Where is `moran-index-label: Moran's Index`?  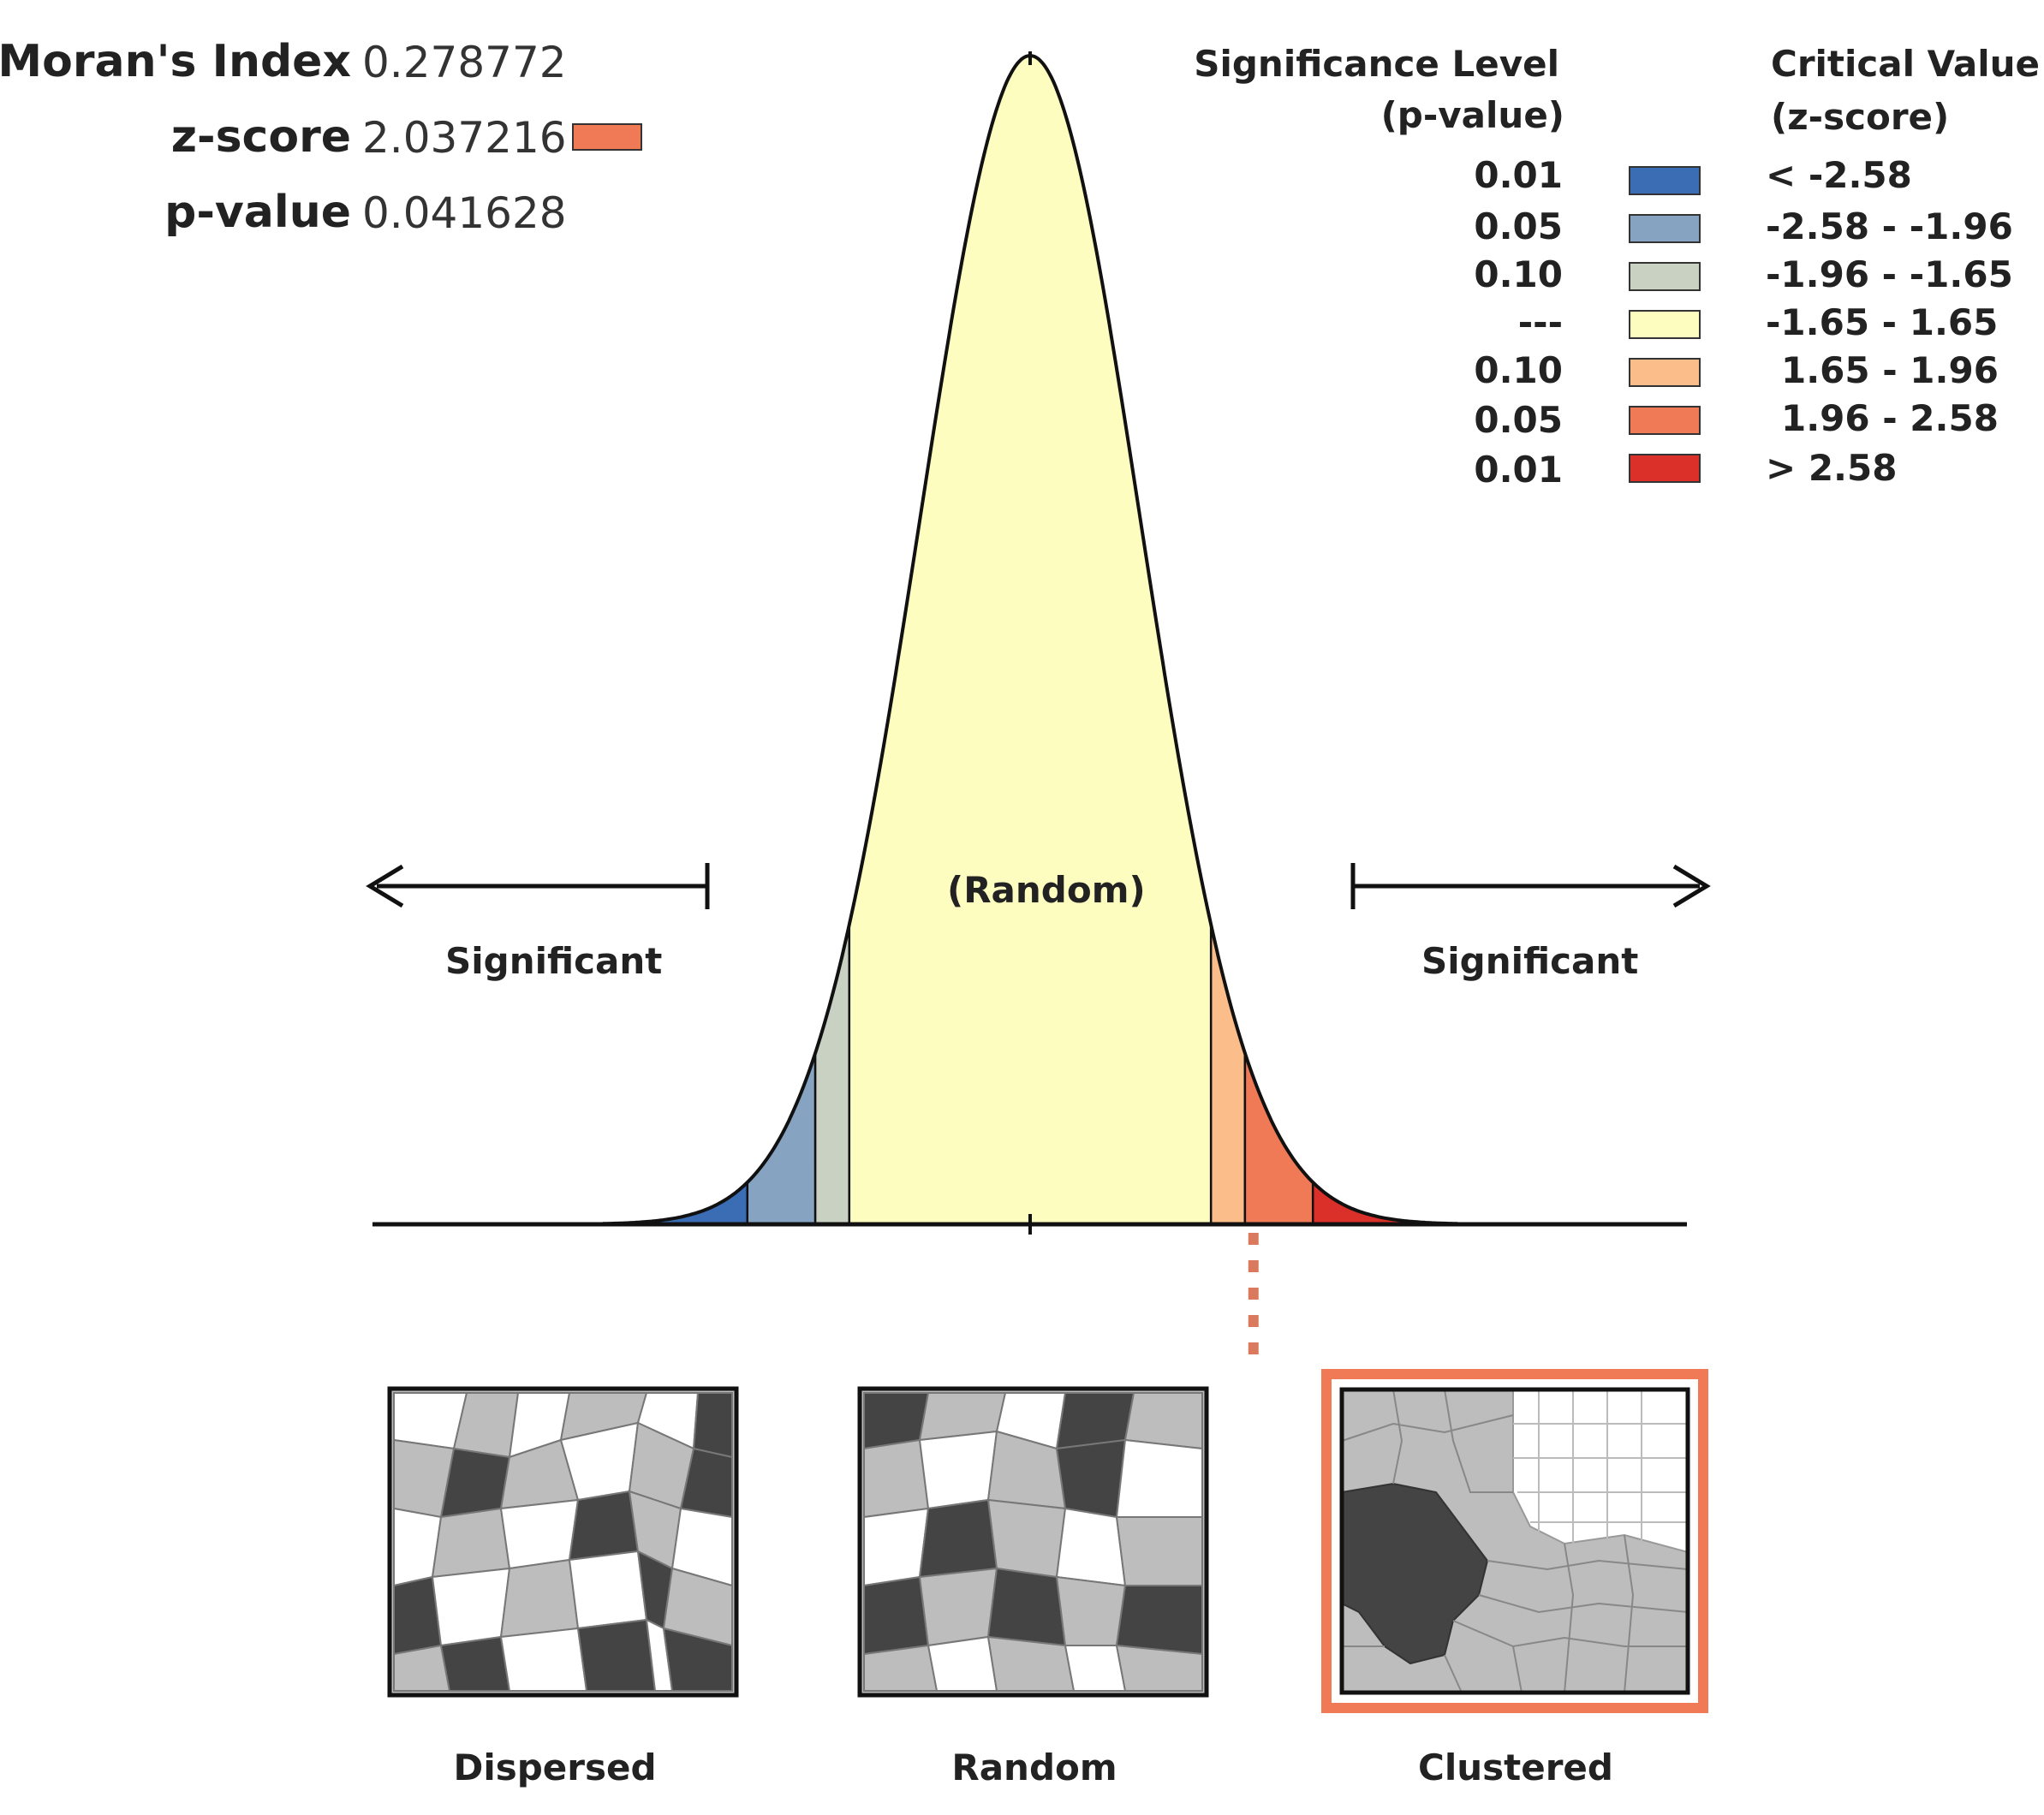
moran-index-label: Moran's Index is located at coordinates (175, 61).